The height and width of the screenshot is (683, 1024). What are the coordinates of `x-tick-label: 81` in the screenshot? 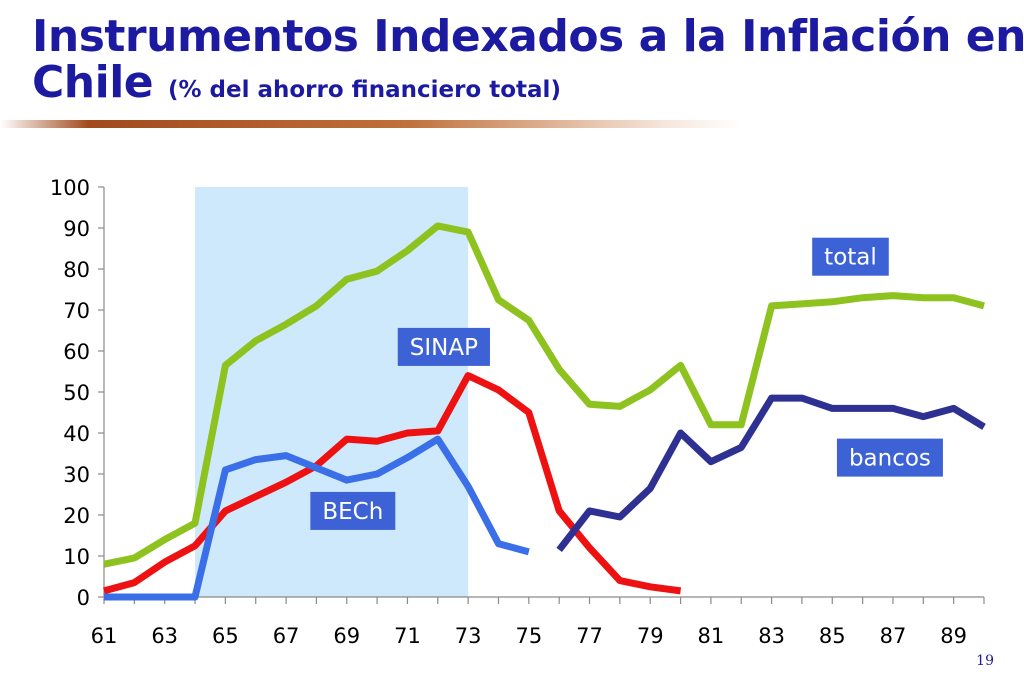 It's located at (711, 636).